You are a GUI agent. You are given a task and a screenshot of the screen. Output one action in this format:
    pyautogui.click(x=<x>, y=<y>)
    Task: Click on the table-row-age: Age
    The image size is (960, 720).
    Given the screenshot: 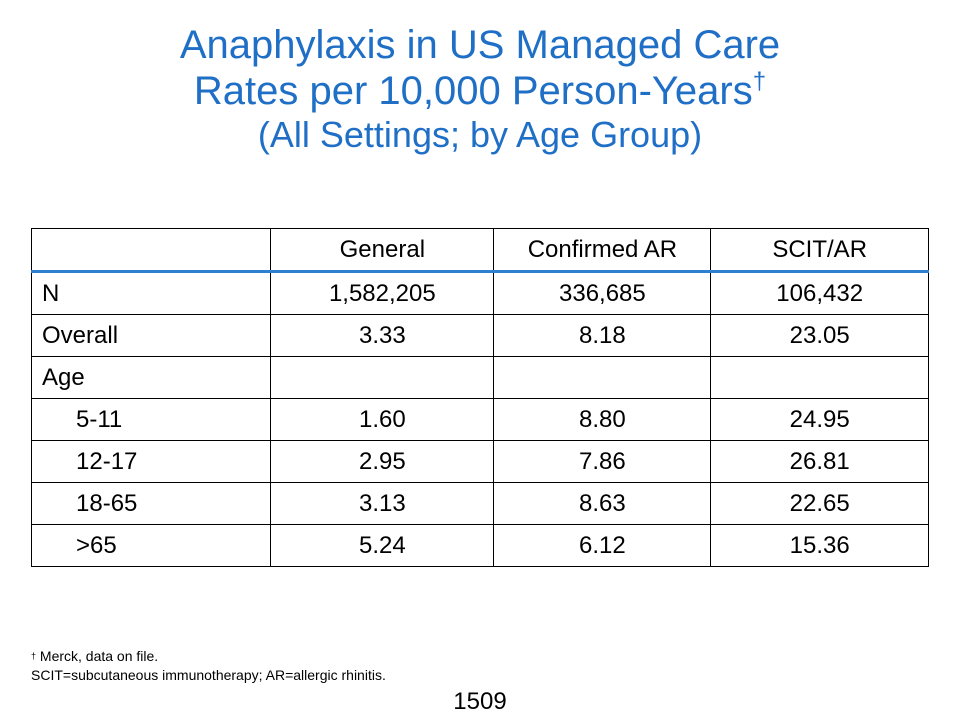 What is the action you would take?
    pyautogui.click(x=479, y=377)
    